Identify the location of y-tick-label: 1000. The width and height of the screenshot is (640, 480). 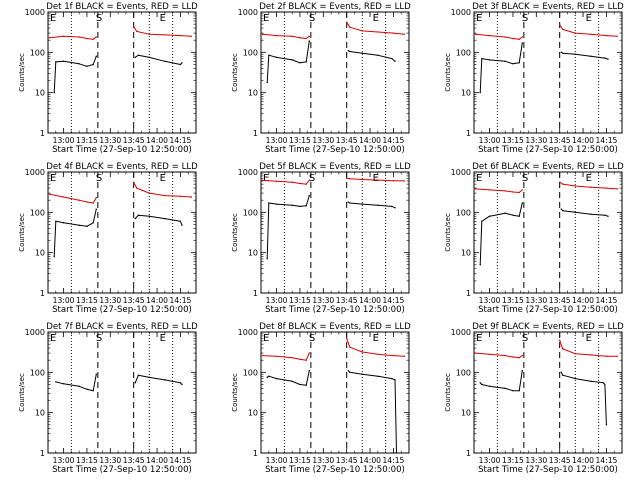
(461, 332).